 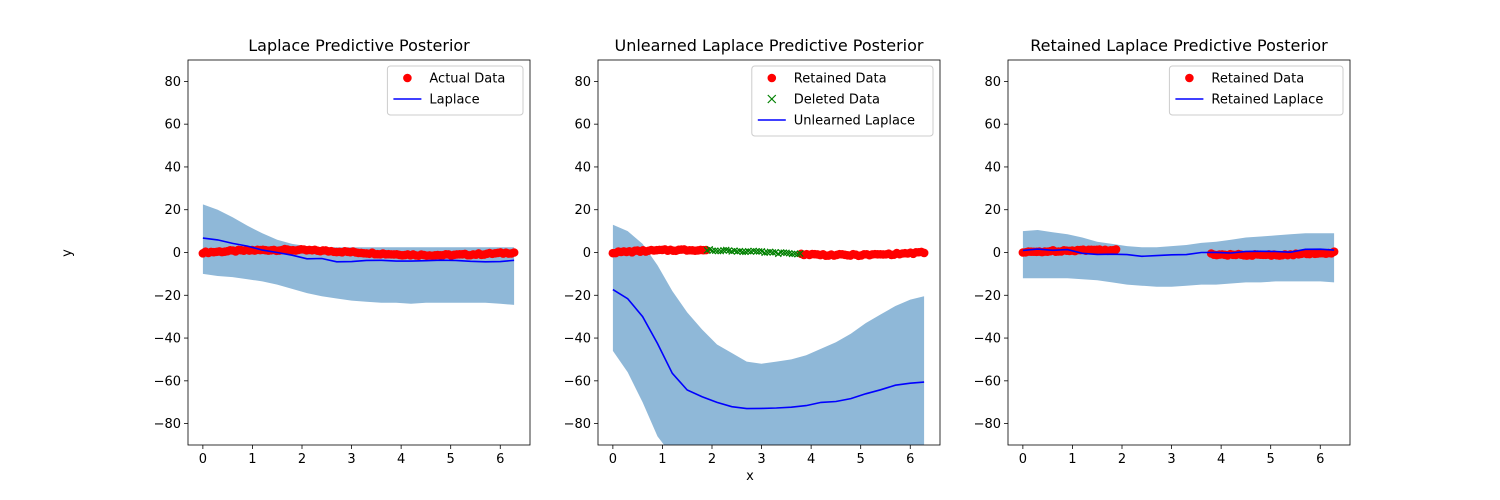 What do you see at coordinates (455, 90) in the screenshot?
I see `legend: Actual Data Laplace` at bounding box center [455, 90].